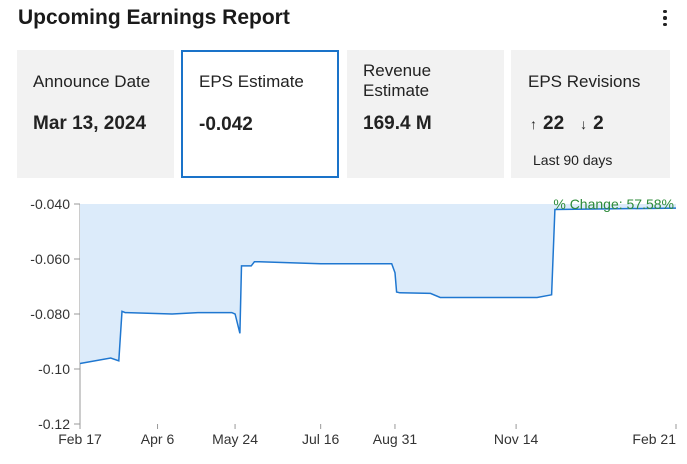 The image size is (687, 464). I want to click on revisions-down-count: 2, so click(598, 123).